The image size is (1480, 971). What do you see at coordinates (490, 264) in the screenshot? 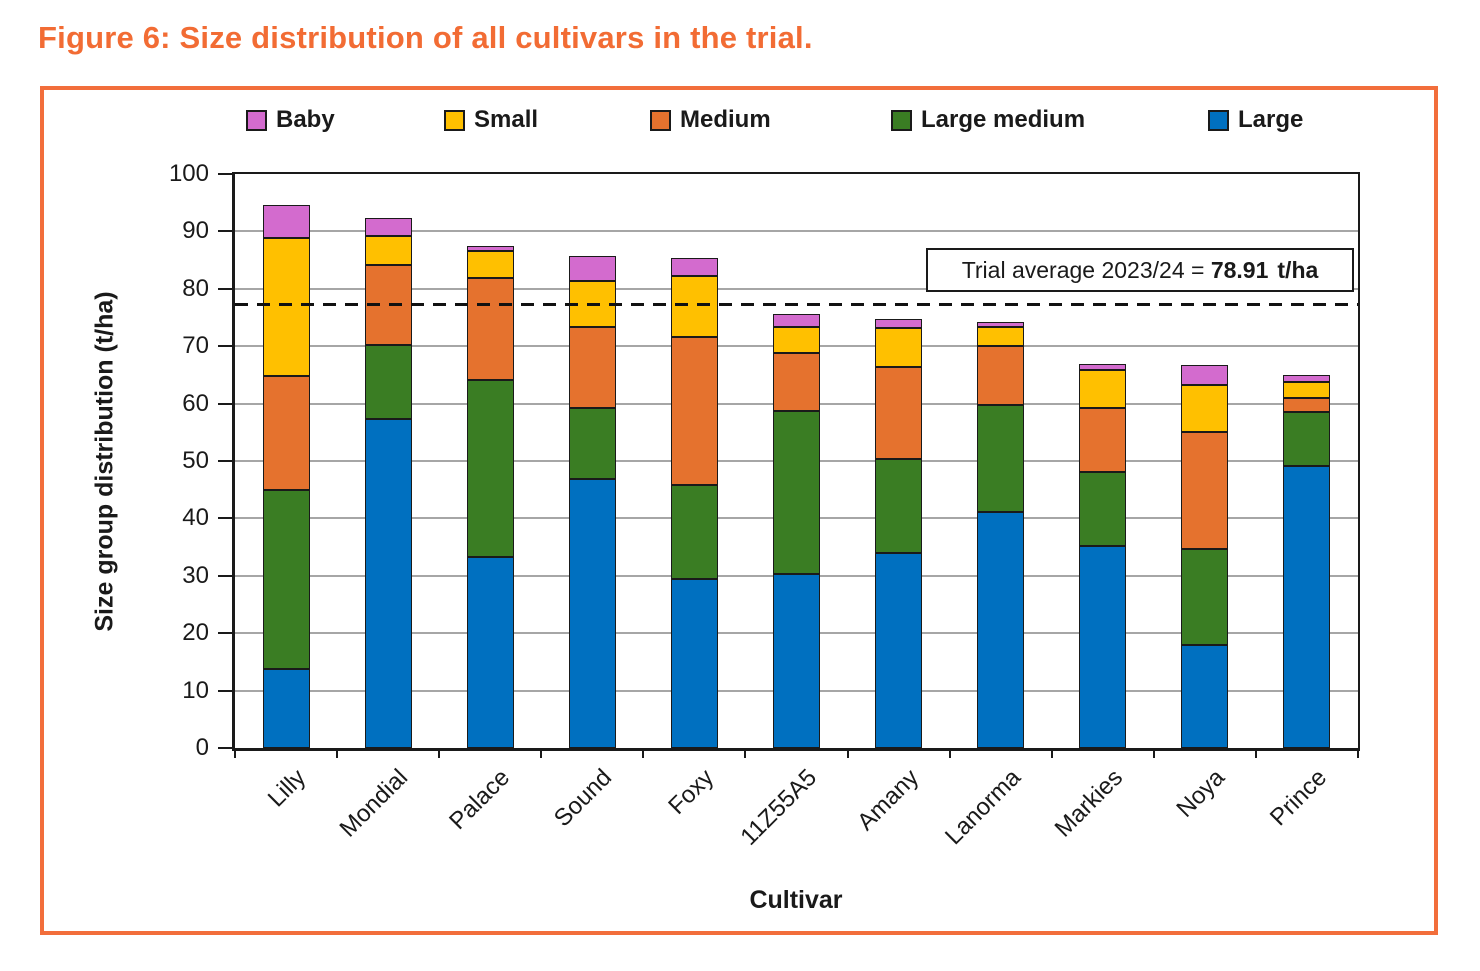
I see `bar-segment-Palace-small` at bounding box center [490, 264].